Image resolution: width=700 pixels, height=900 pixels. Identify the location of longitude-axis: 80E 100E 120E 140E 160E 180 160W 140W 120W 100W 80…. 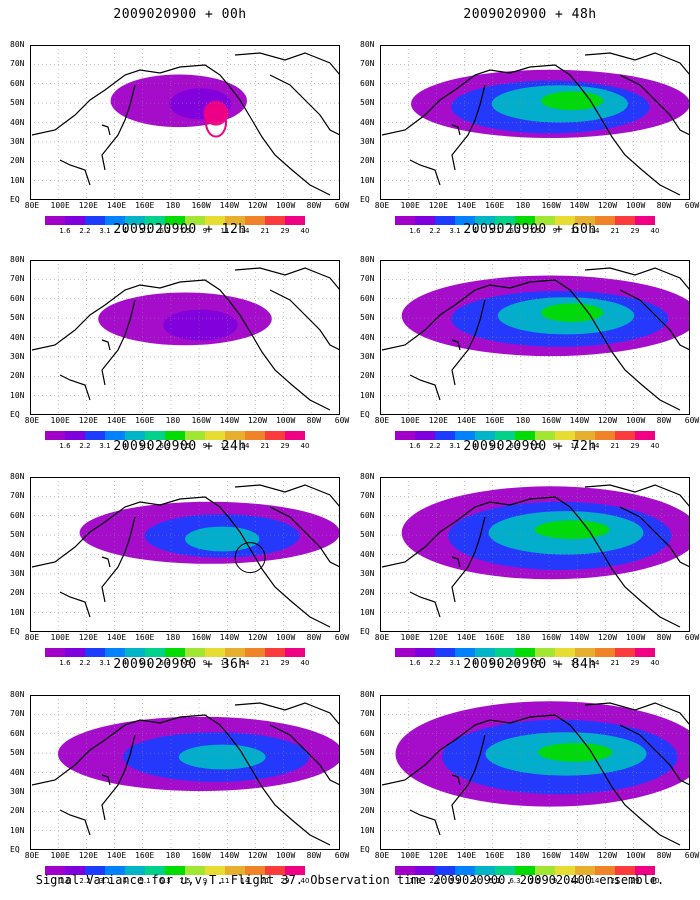
(531, 639).